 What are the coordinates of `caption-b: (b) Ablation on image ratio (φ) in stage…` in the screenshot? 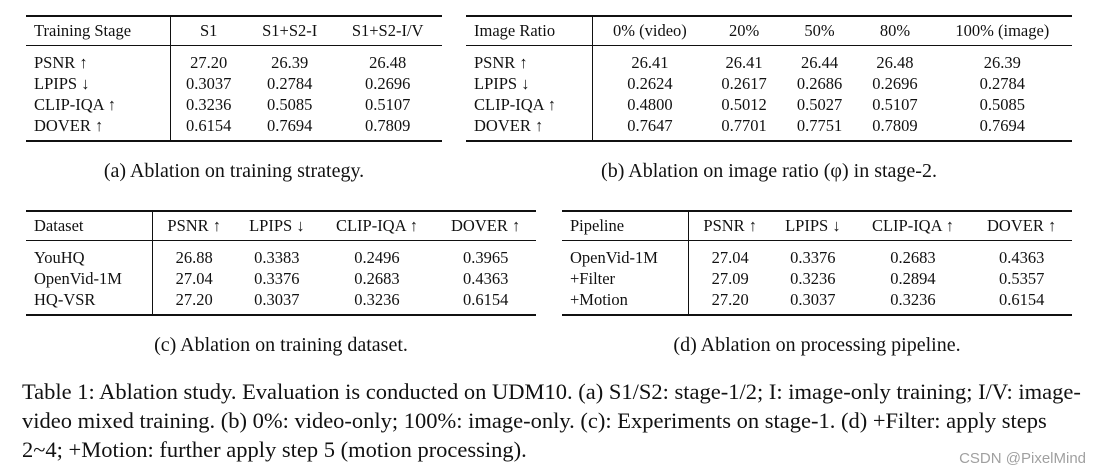 It's located at (769, 171).